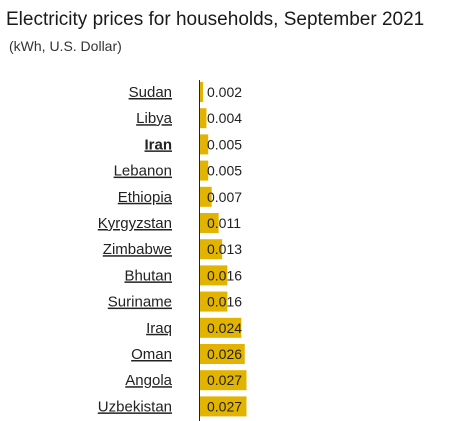 This screenshot has width=463, height=421. I want to click on category-label-libya: Libya, so click(154, 118).